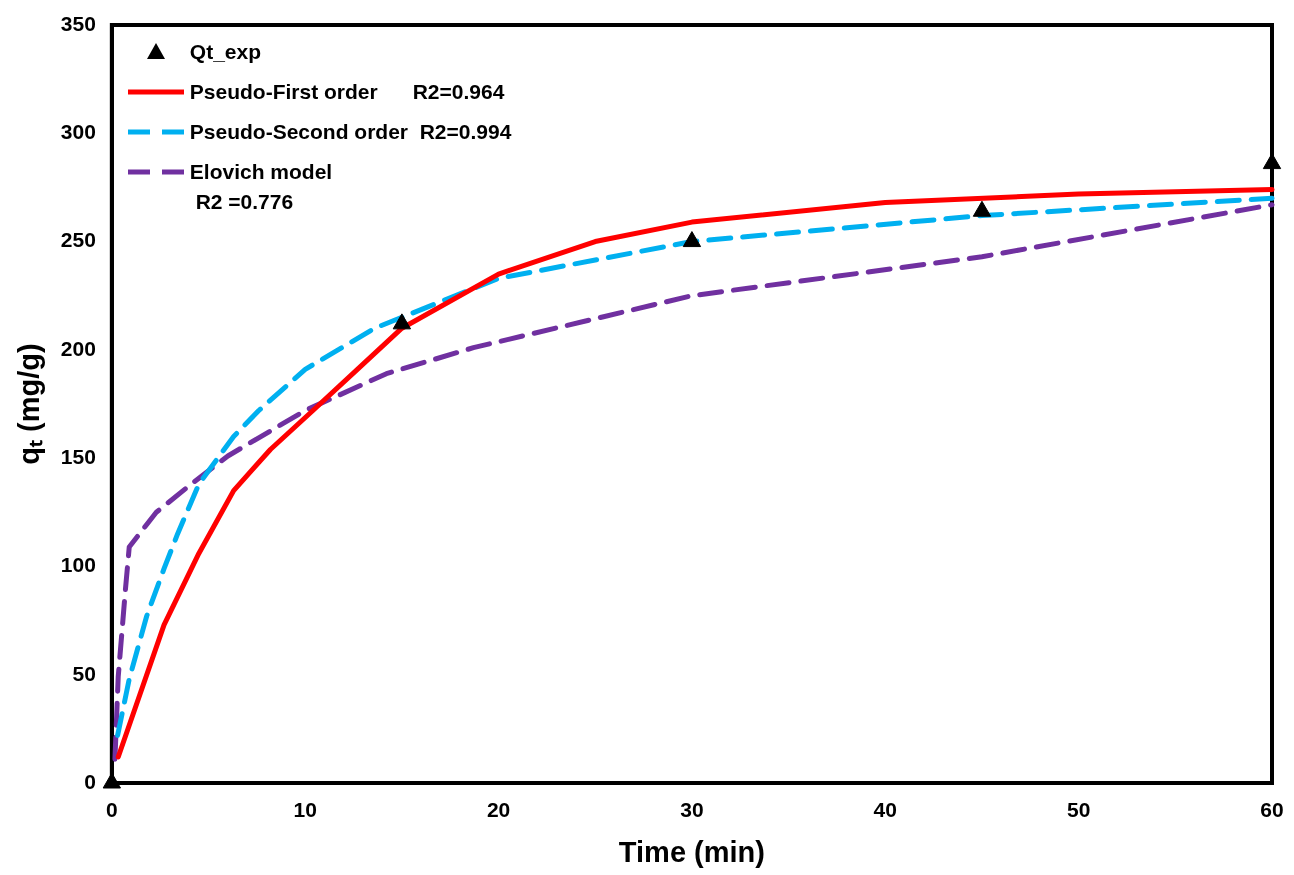 This screenshot has height=875, width=1294. Describe the element at coordinates (78, 132) in the screenshot. I see `y-tick-label: 300` at that location.